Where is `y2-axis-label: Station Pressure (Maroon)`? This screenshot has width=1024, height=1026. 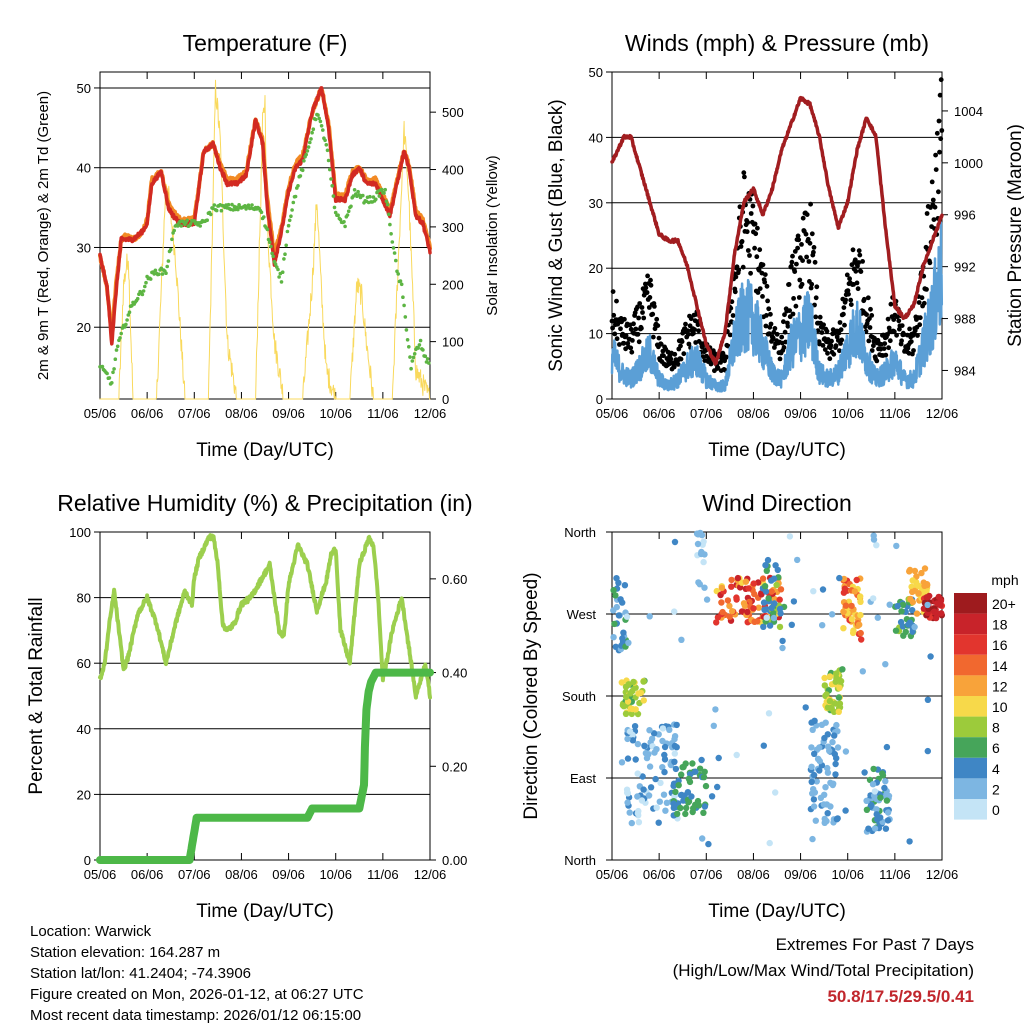 y2-axis-label: Station Pressure (Maroon) is located at coordinates (1014, 235).